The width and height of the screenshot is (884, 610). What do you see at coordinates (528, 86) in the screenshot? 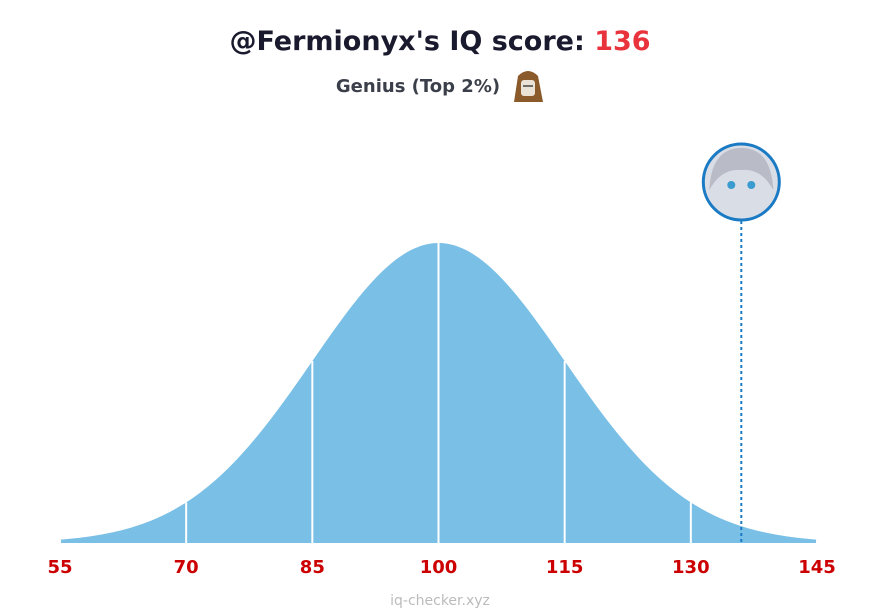
I see `subtitle-icon` at bounding box center [528, 86].